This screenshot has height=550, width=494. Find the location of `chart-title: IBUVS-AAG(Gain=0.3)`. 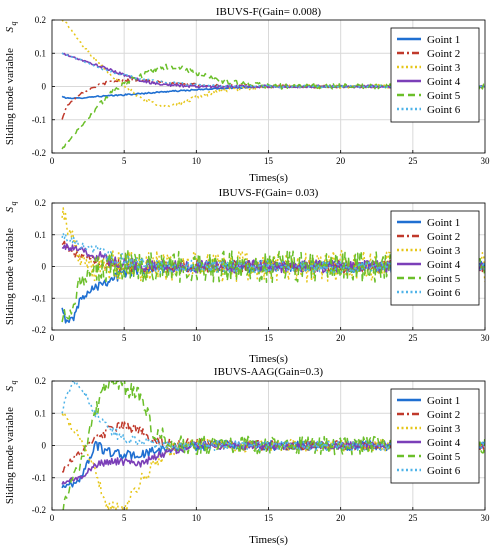

chart-title: IBUVS-AAG(Gain=0.3) is located at coordinates (268, 372).